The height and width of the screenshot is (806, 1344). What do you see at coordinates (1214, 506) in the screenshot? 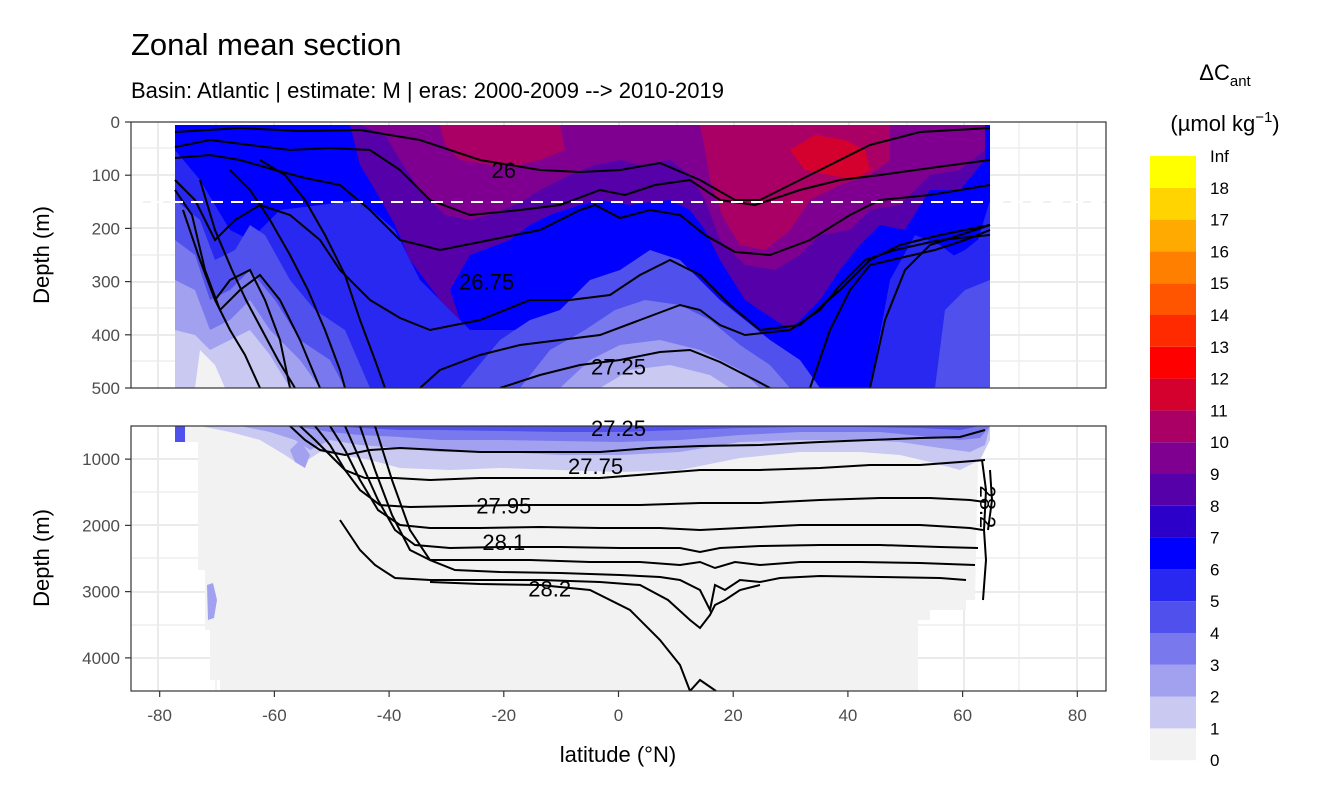
I see `legend-label: 8` at bounding box center [1214, 506].